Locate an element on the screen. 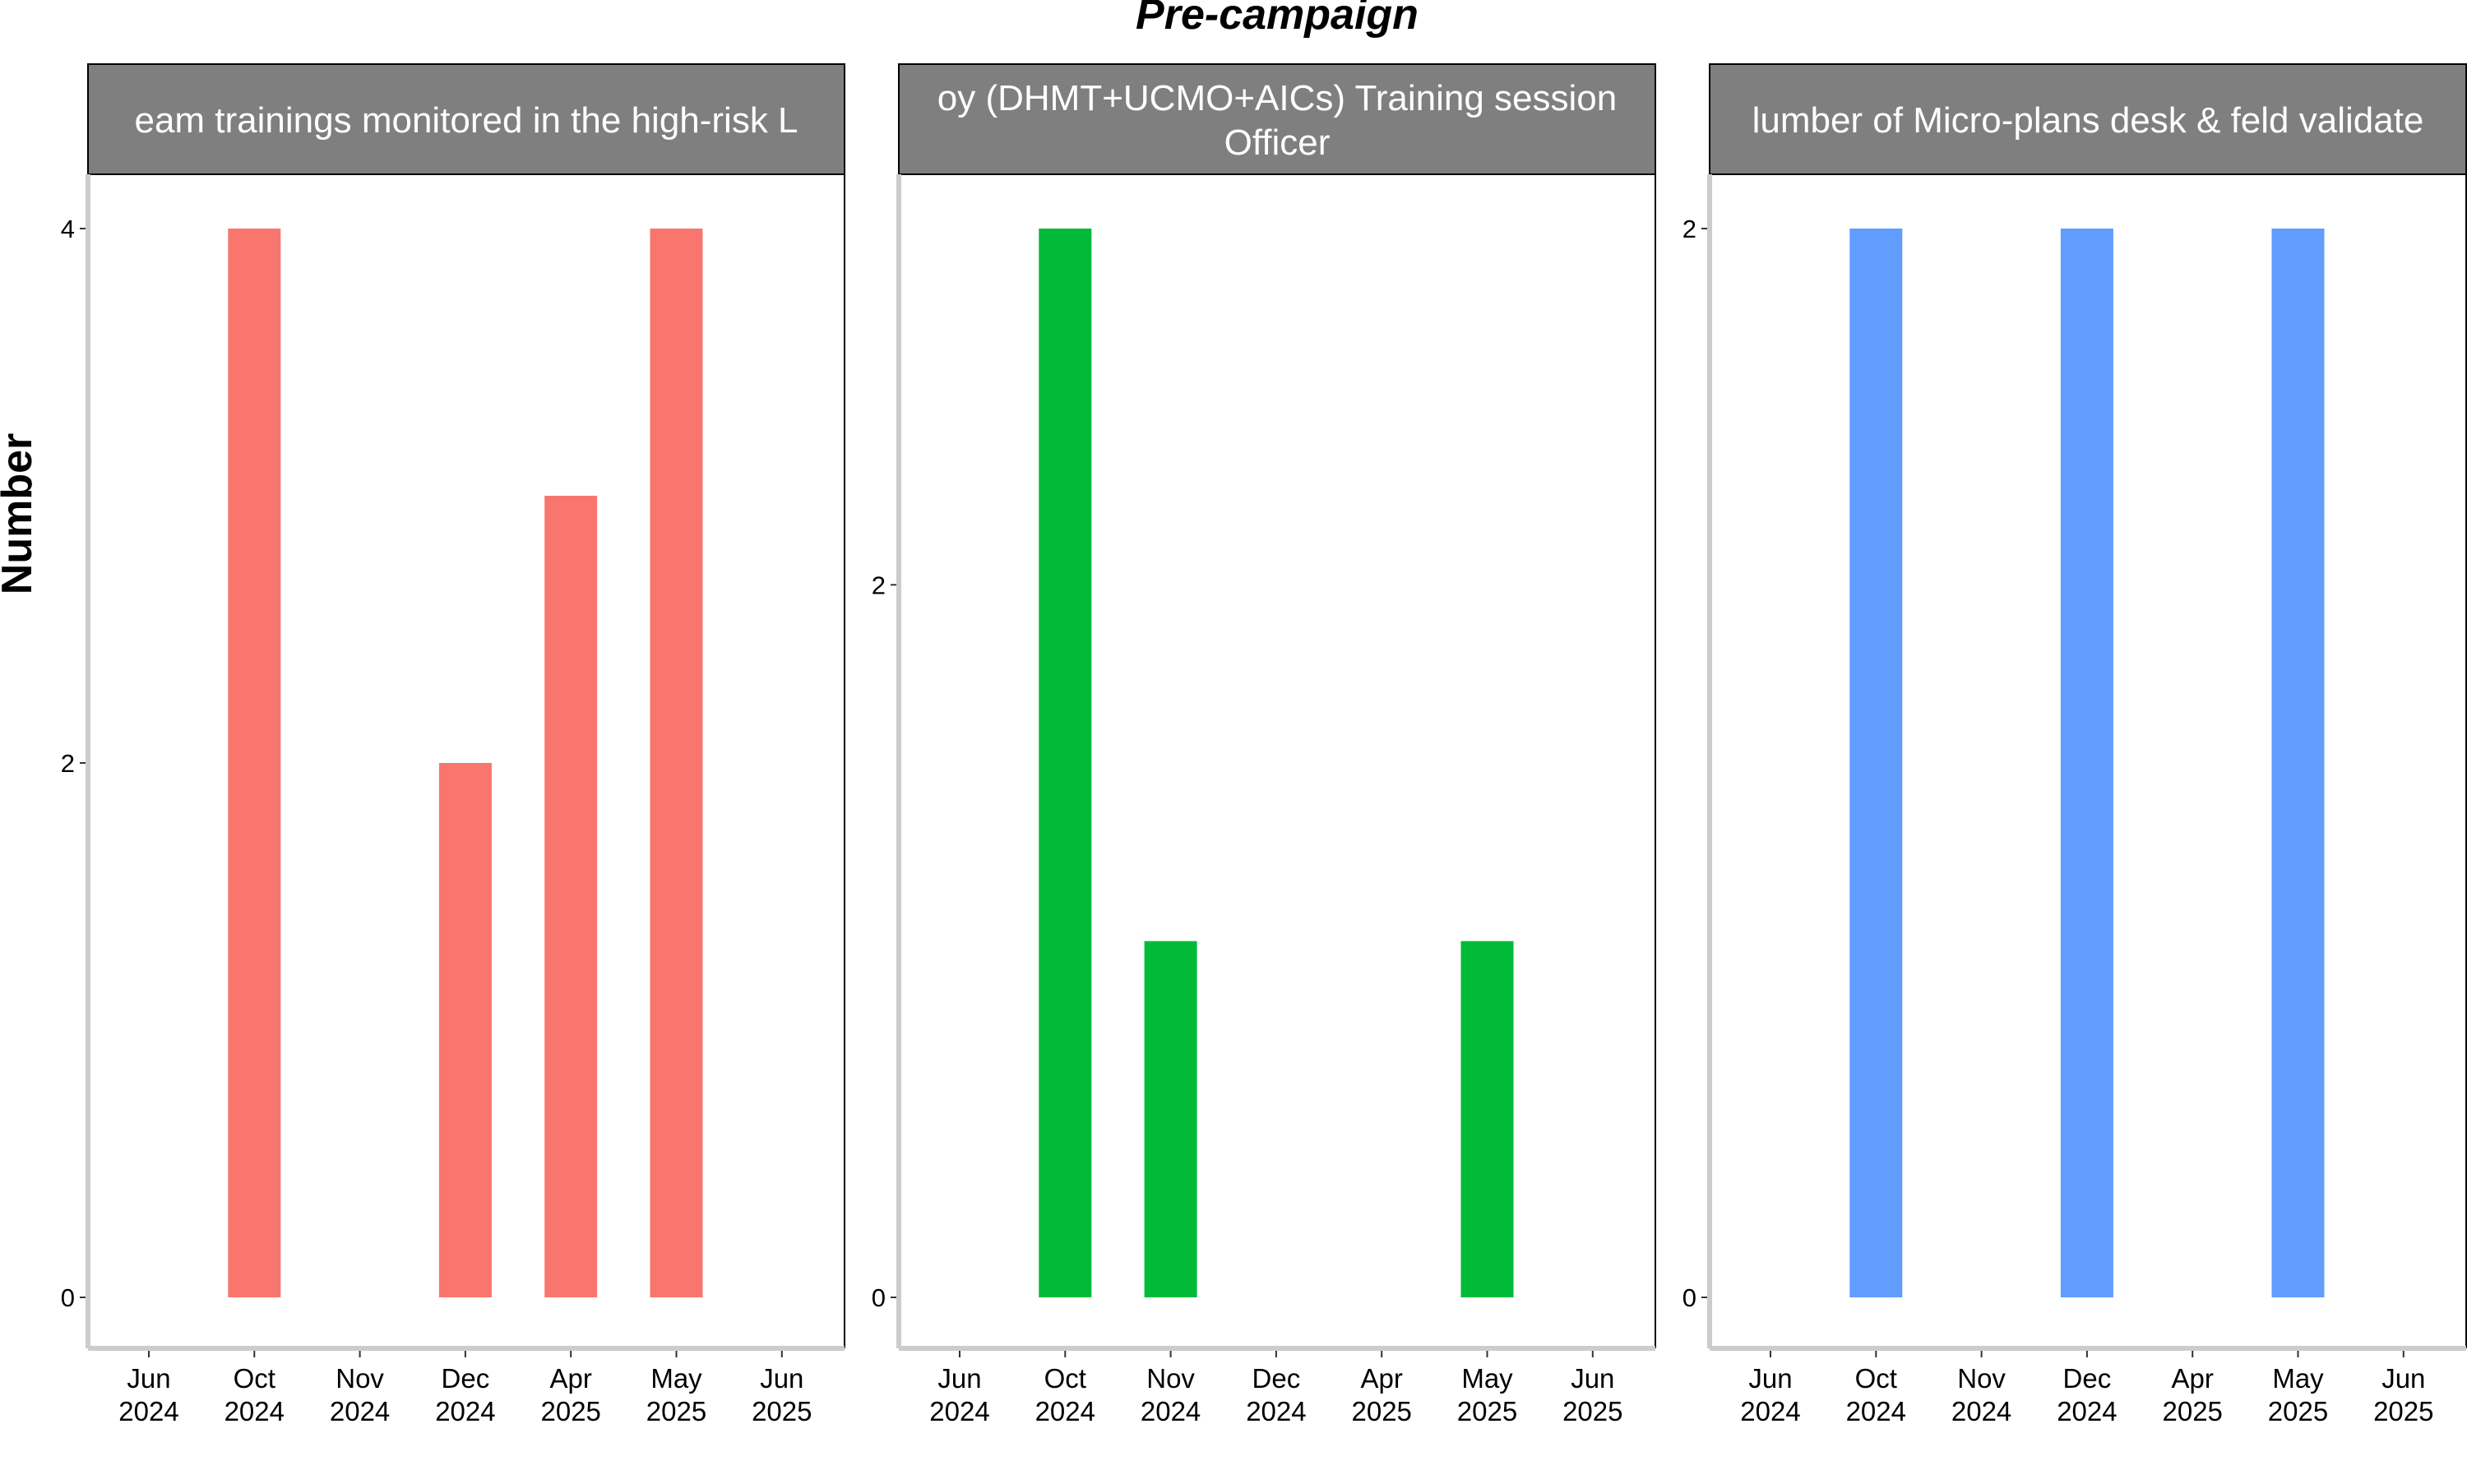 The image size is (2467, 1484). y-tick-label: 4 is located at coordinates (68, 229).